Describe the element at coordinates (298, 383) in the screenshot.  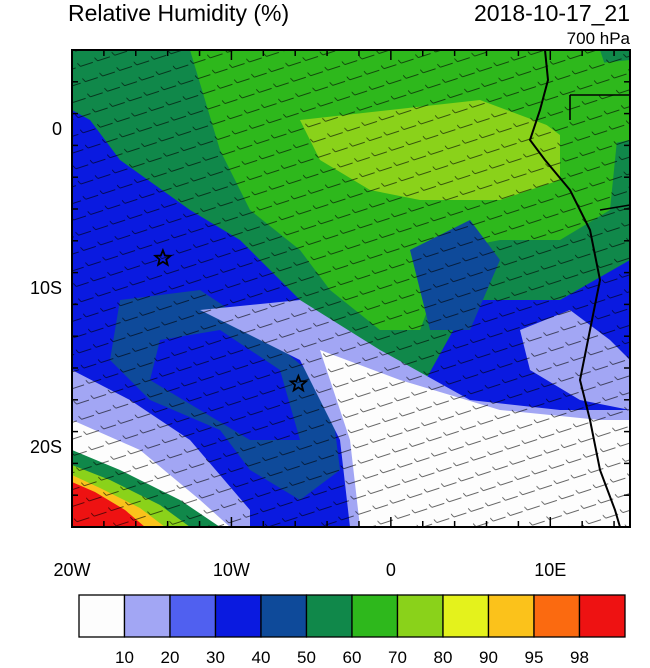
I see `star-marker-2-icon` at that location.